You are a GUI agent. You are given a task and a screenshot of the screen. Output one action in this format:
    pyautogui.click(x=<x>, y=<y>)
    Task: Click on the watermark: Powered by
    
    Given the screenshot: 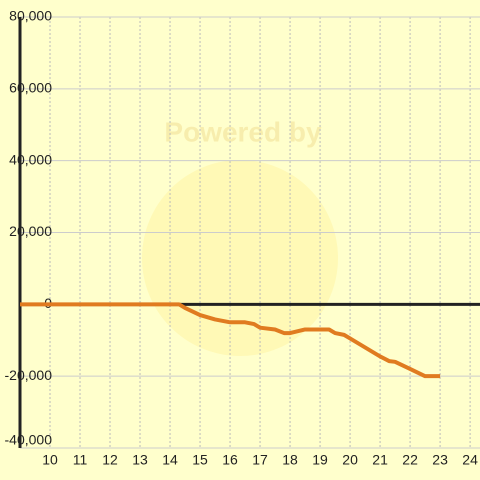 What is the action you would take?
    pyautogui.click(x=243, y=131)
    